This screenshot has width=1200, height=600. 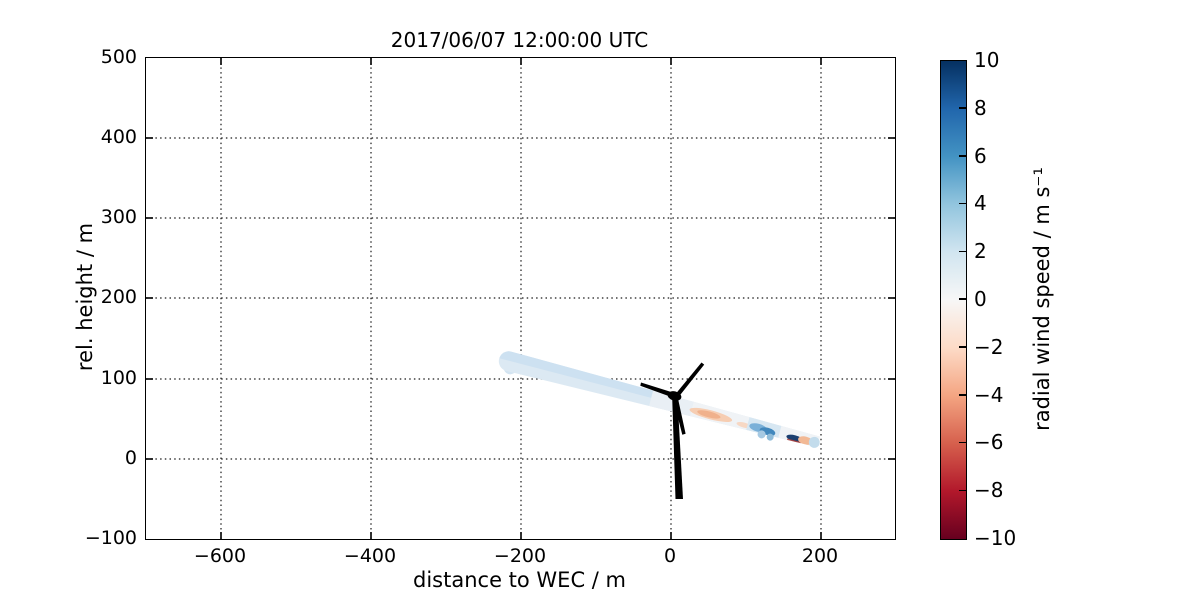 What do you see at coordinates (670, 556) in the screenshot?
I see `x-tick-label-3: 0` at bounding box center [670, 556].